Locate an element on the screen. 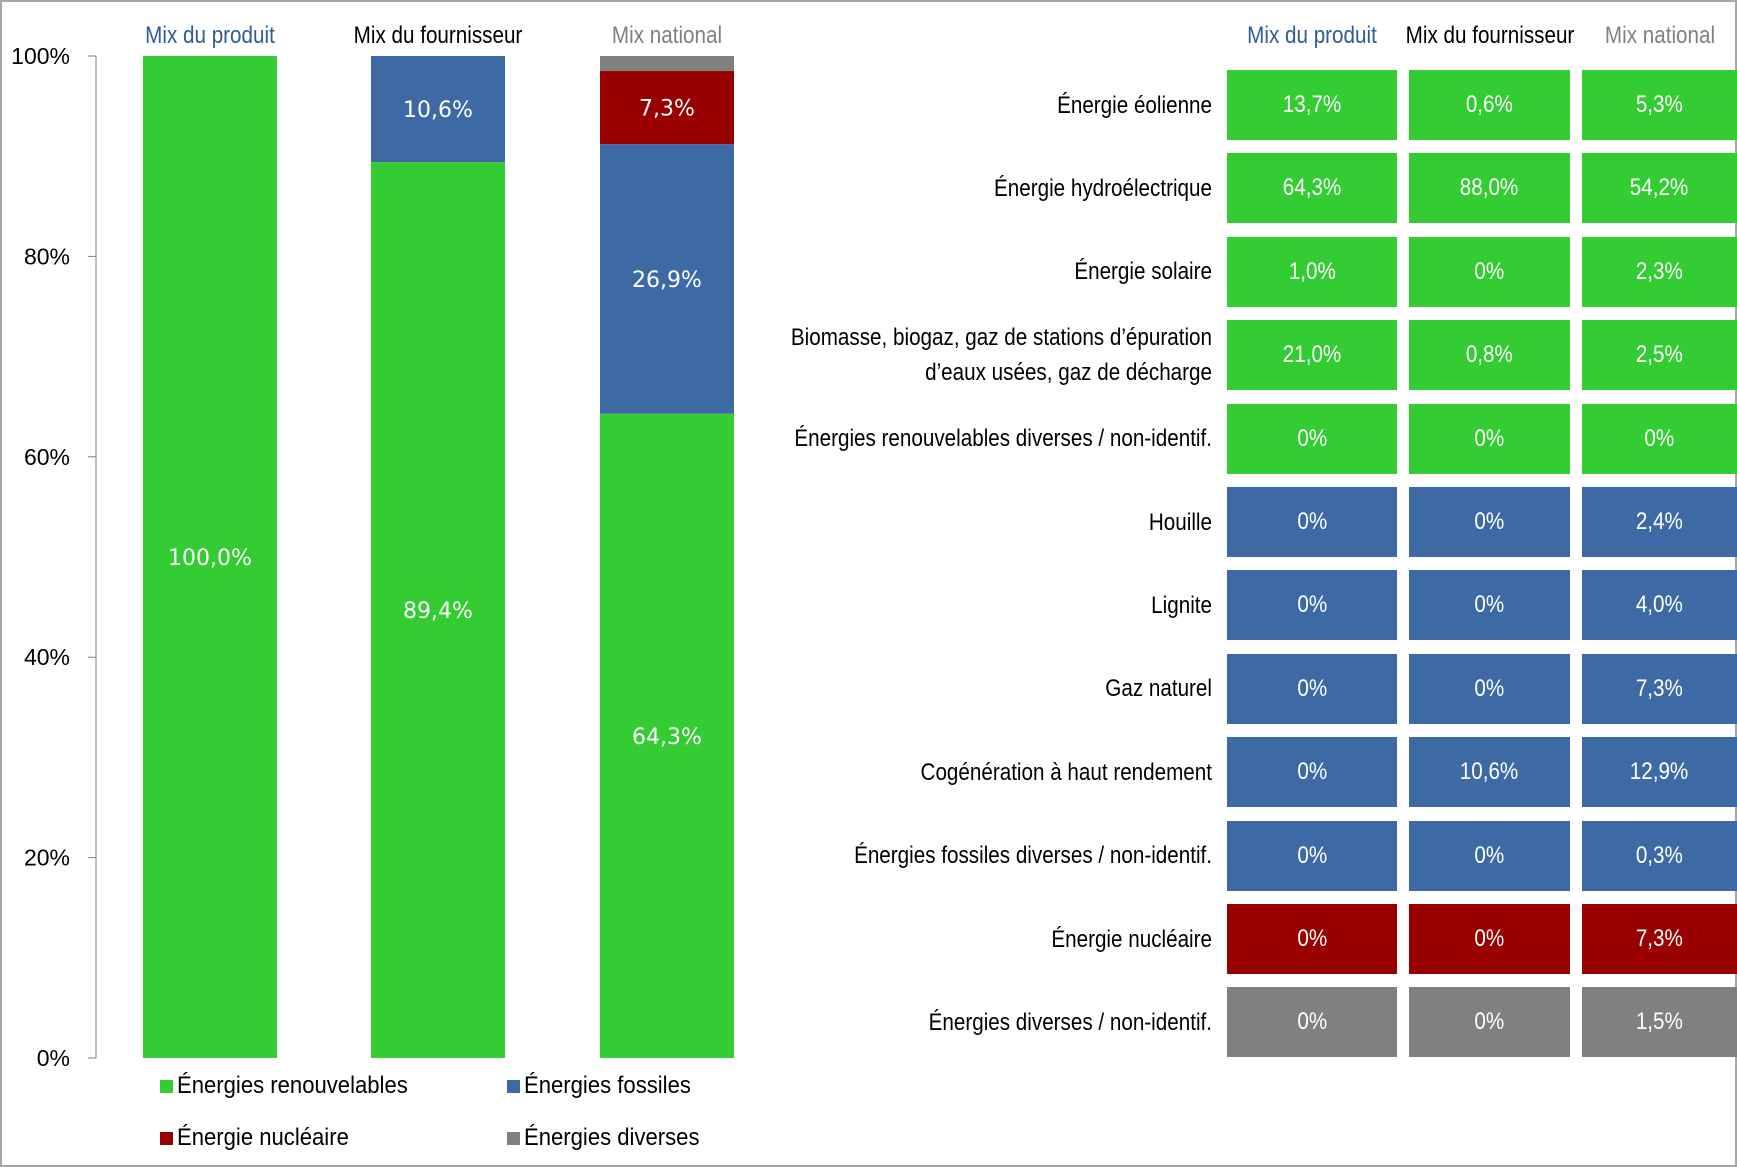 This screenshot has width=1737, height=1167. table-cell: 64,3% is located at coordinates (1312, 188).